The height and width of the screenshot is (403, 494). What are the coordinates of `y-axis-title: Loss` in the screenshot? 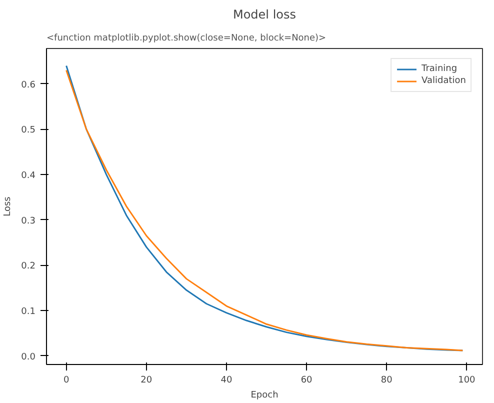 It's located at (8, 206).